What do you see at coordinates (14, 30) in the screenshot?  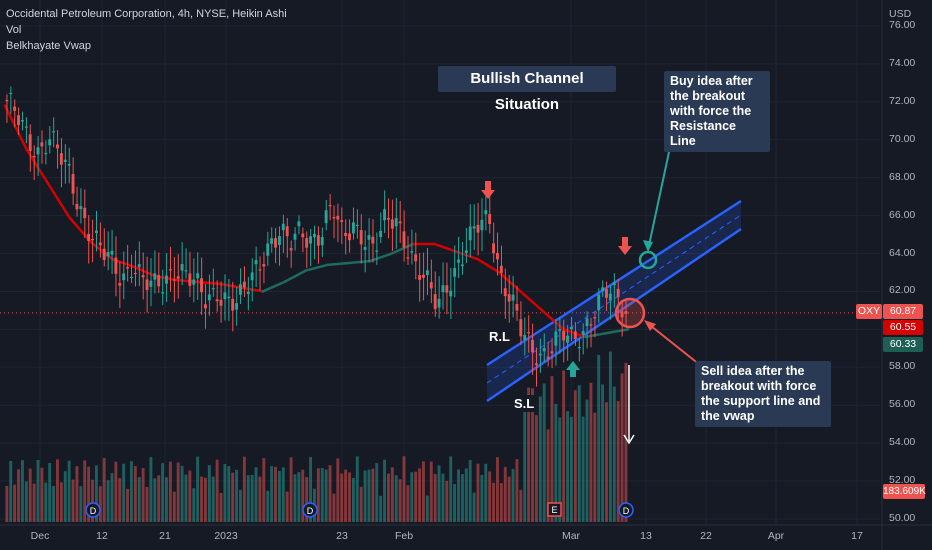 I see `indicator-vol: Vol` at bounding box center [14, 30].